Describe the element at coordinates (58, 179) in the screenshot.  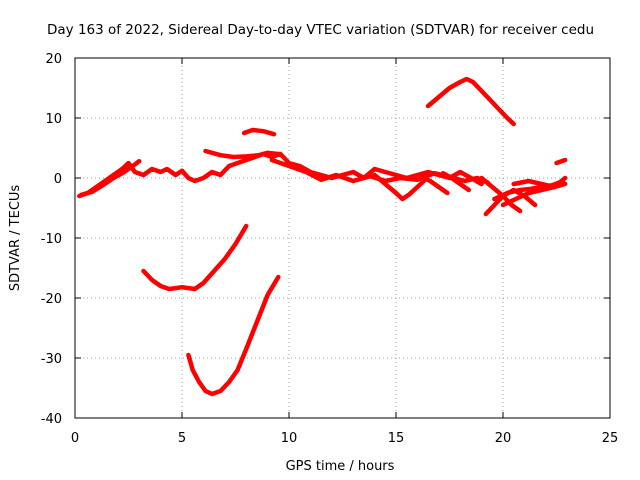
I see `y-tick-label: 0` at that location.